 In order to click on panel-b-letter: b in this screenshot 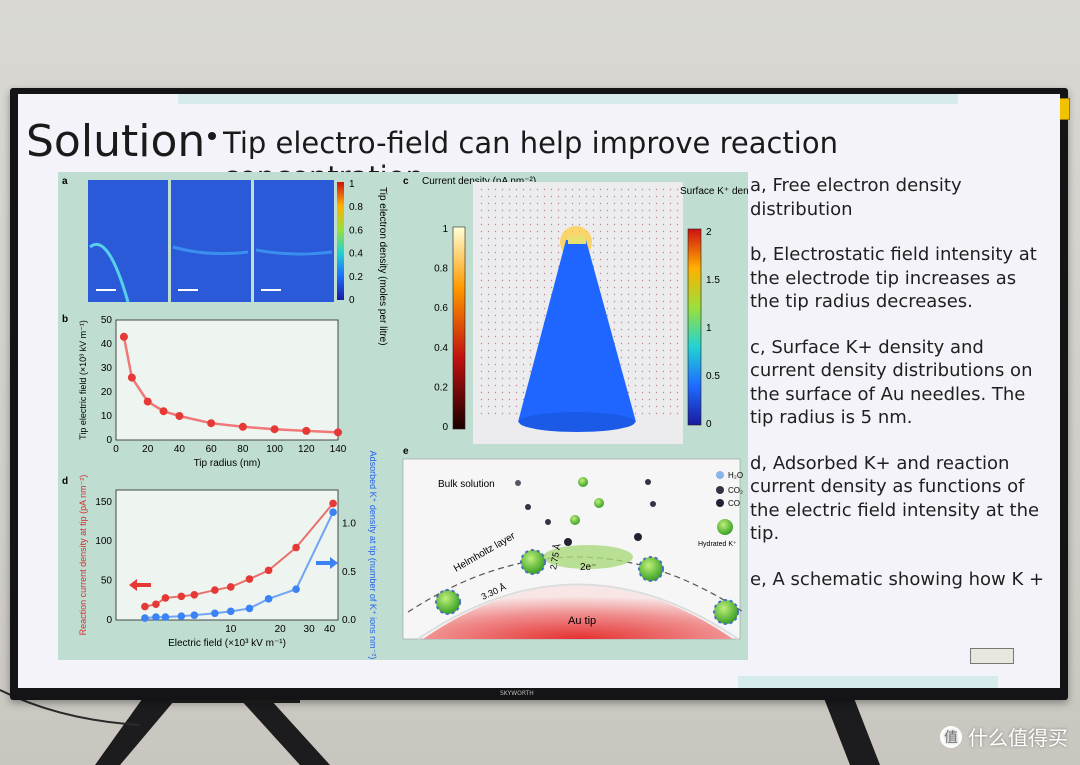, I will do `click(65, 319)`.